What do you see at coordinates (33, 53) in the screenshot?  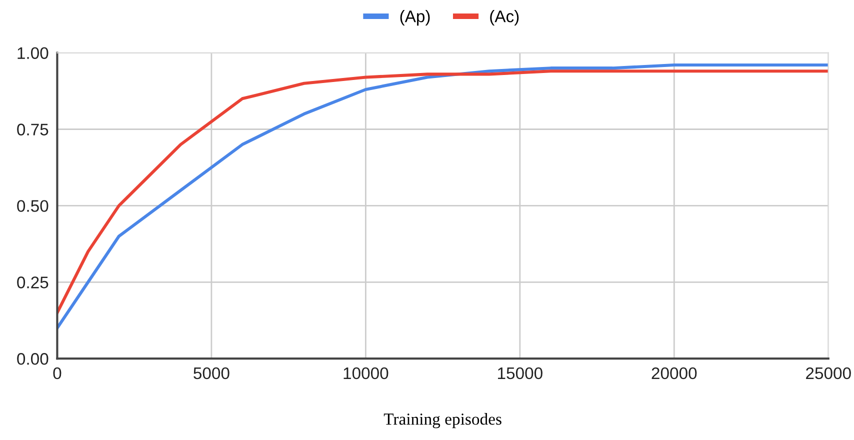 I see `y-tick-label: 1.00` at bounding box center [33, 53].